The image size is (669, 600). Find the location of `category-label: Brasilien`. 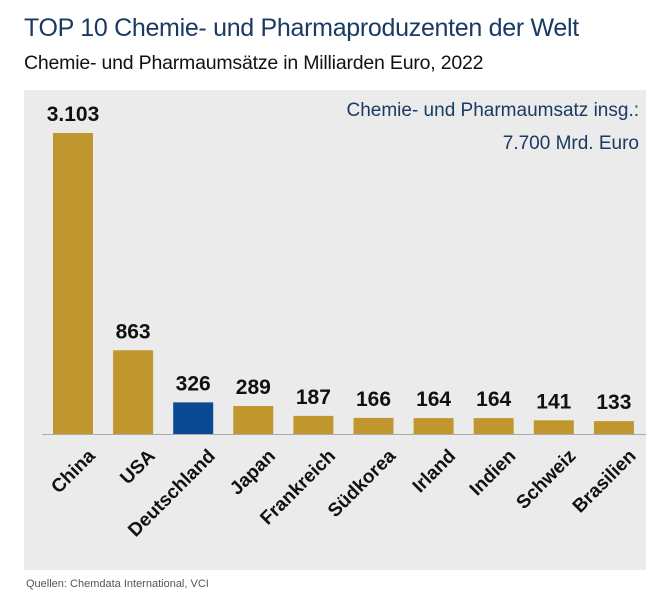

category-label: Brasilien is located at coordinates (605, 482).